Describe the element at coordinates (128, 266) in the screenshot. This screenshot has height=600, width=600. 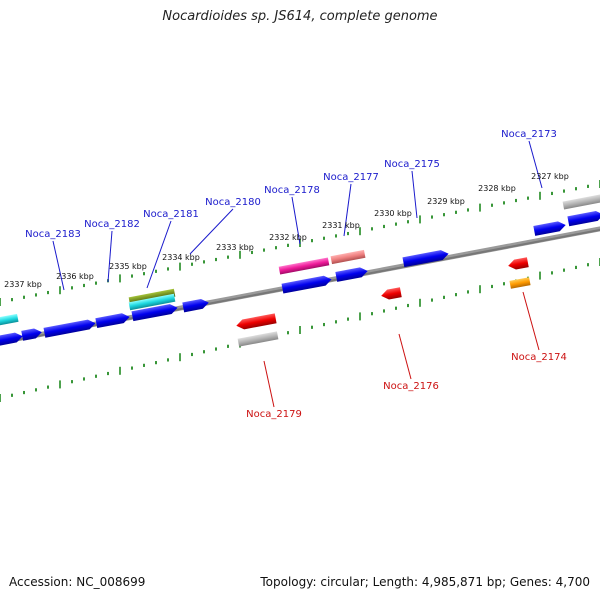
I see `ruler-tick-label: 2335 kbp` at that location.